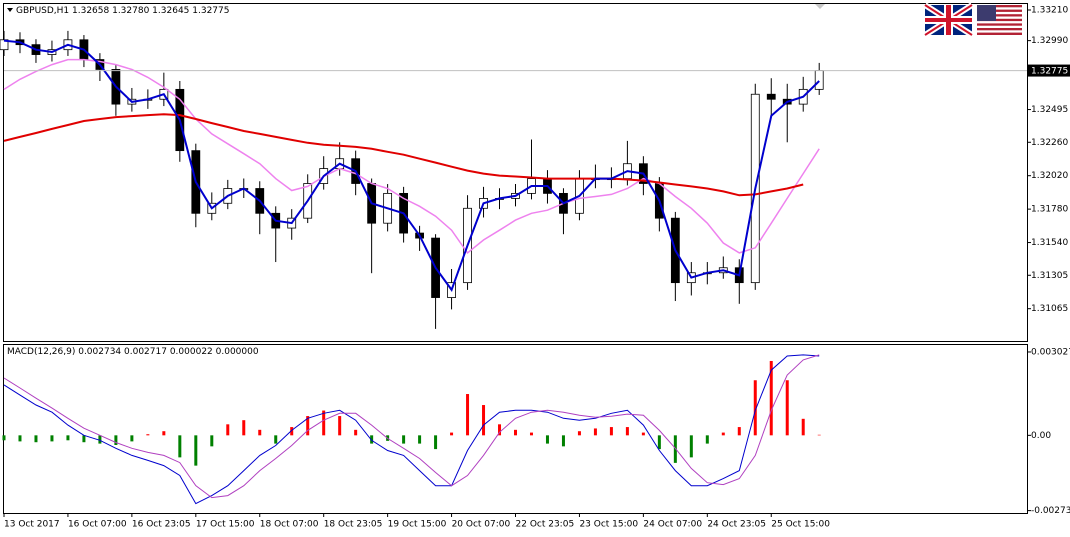  What do you see at coordinates (1049, 210) in the screenshot?
I see `y-tick-label: 1.31780` at bounding box center [1049, 210].